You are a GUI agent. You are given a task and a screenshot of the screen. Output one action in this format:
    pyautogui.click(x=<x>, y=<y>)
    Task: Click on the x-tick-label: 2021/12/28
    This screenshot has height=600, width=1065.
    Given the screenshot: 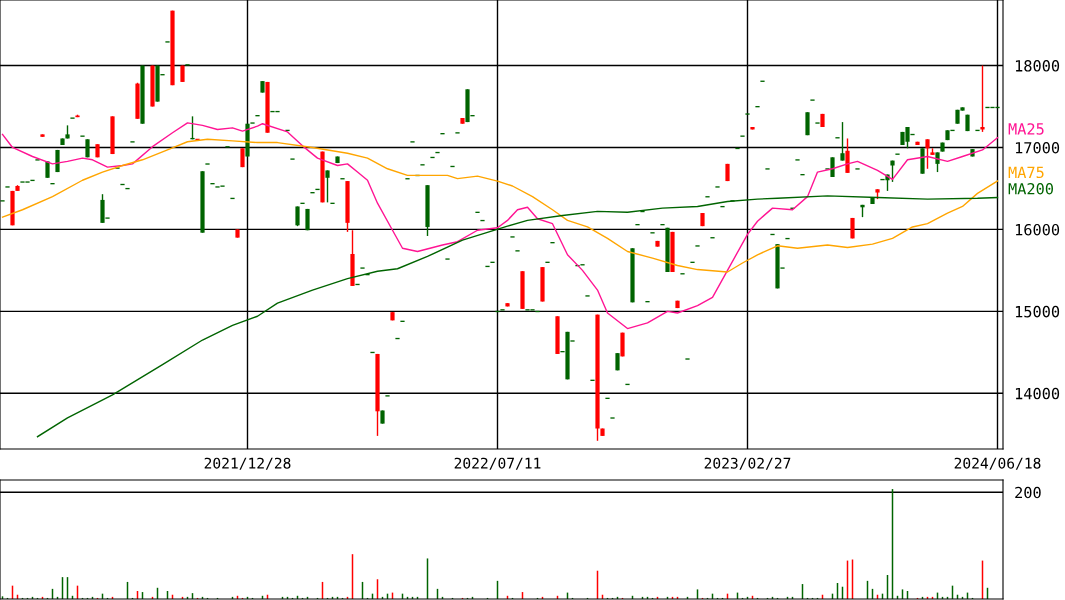 What is the action you would take?
    pyautogui.click(x=247, y=463)
    